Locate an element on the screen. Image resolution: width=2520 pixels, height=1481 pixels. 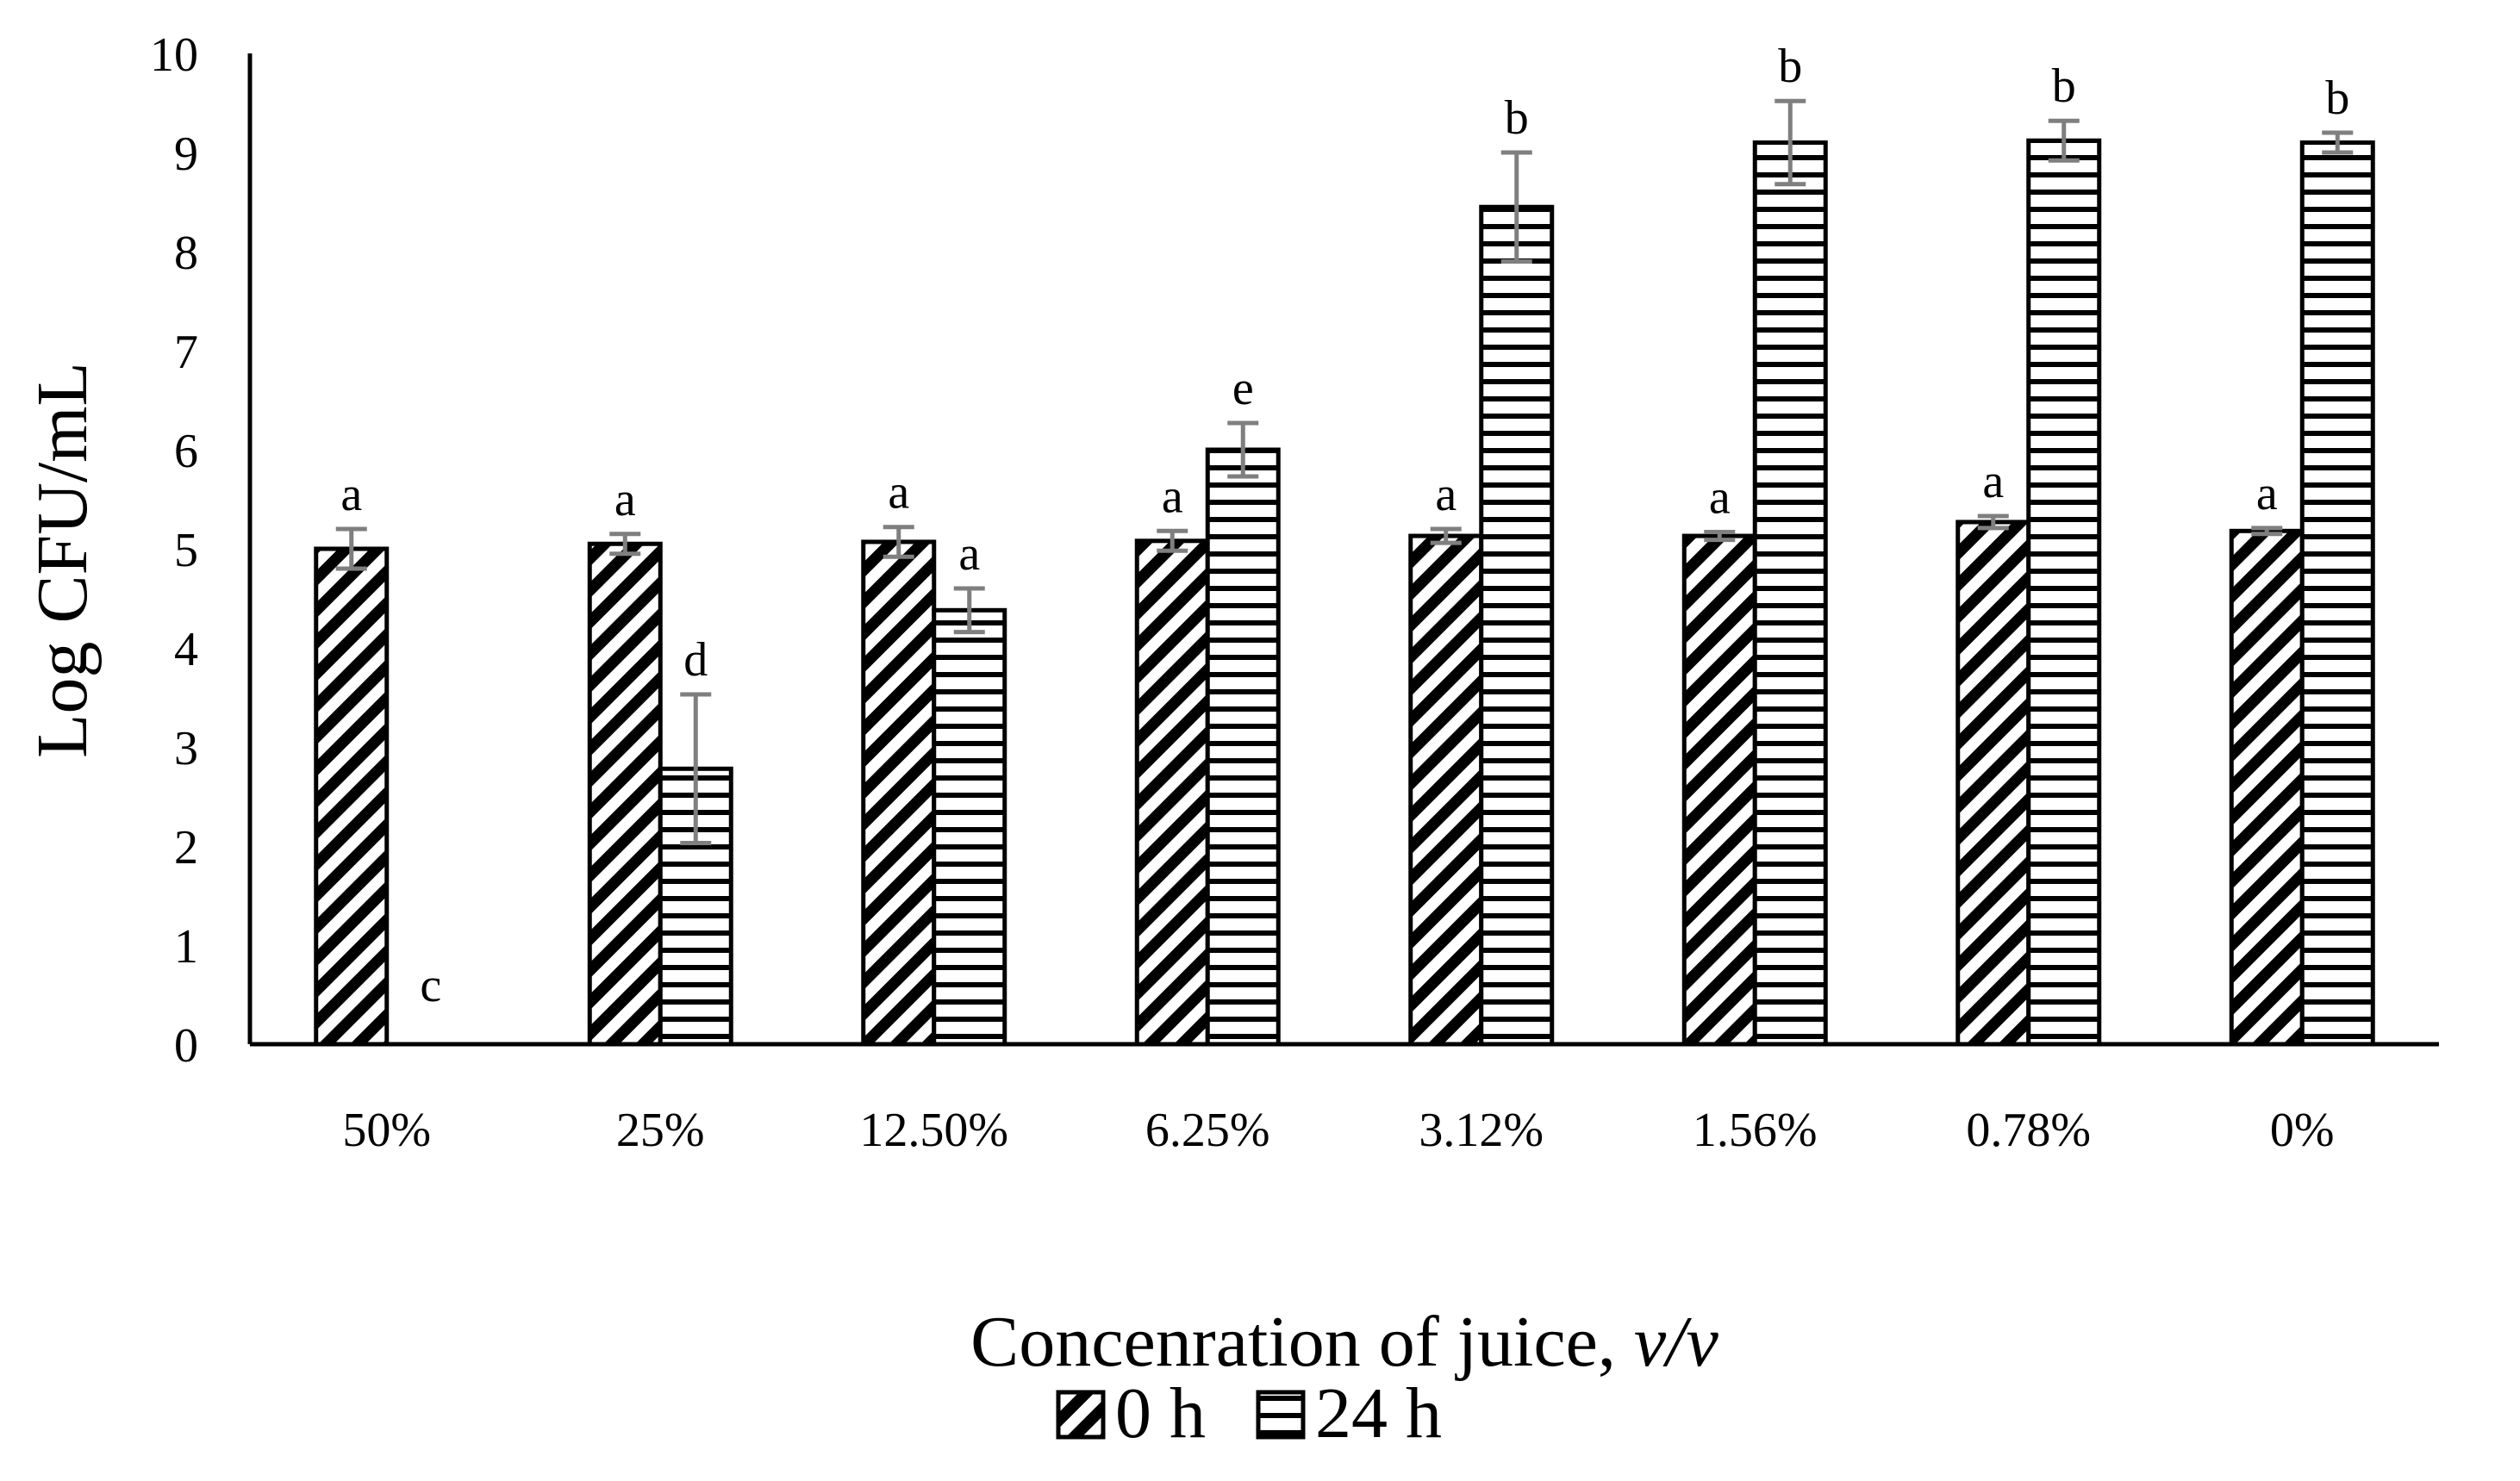
legend-label: 0 h is located at coordinates (1161, 1413).